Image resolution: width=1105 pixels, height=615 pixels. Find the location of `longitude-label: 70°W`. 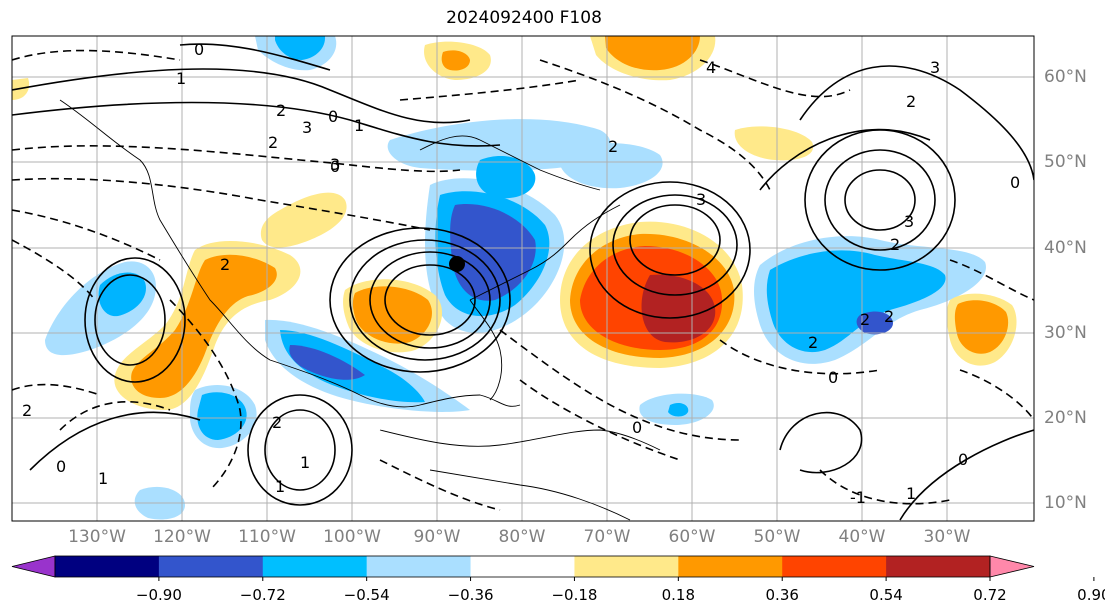

longitude-label: 70°W is located at coordinates (607, 537).